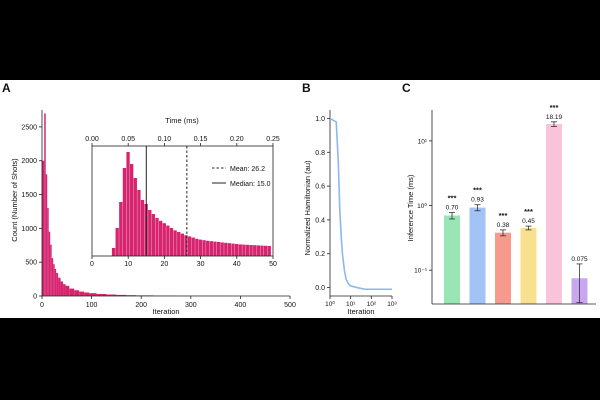 The height and width of the screenshot is (400, 600). I want to click on c-ytick-label: 10¹, so click(423, 141).